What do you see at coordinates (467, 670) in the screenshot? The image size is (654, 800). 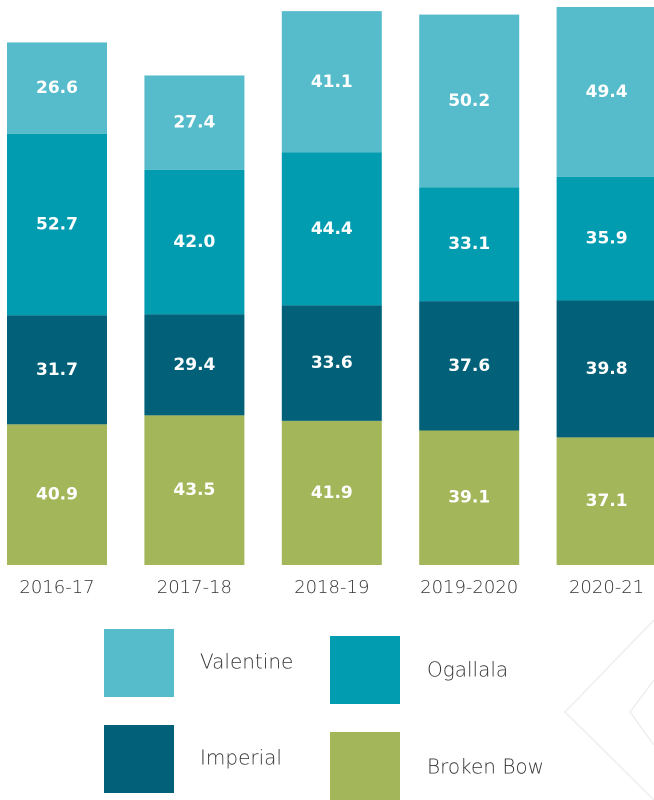 I see `legend-label: Ogallala` at bounding box center [467, 670].